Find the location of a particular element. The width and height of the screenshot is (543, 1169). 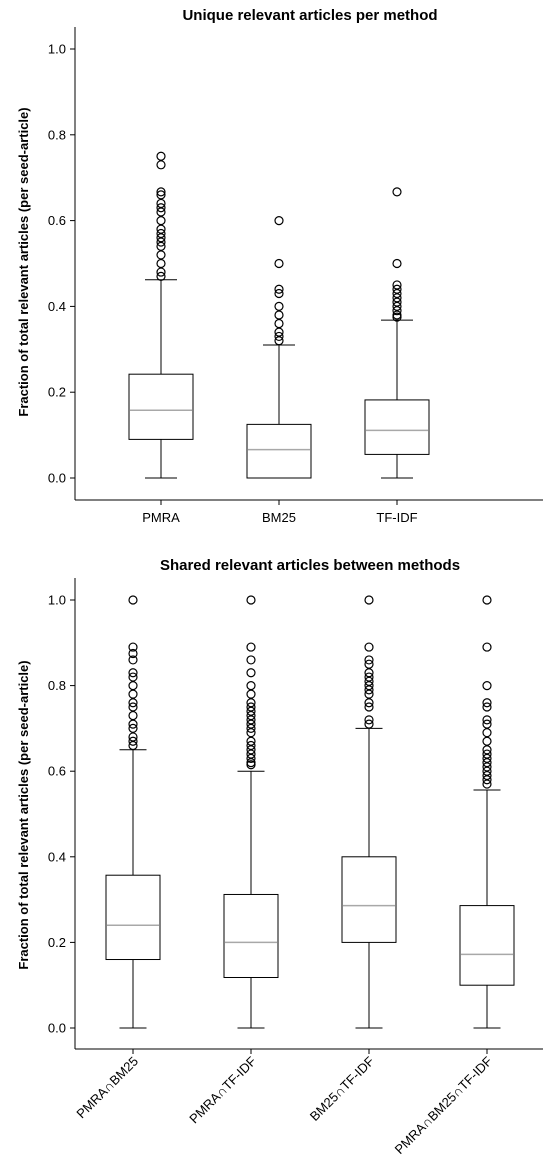

y-tick-label: 0.8 is located at coordinates (57, 685).